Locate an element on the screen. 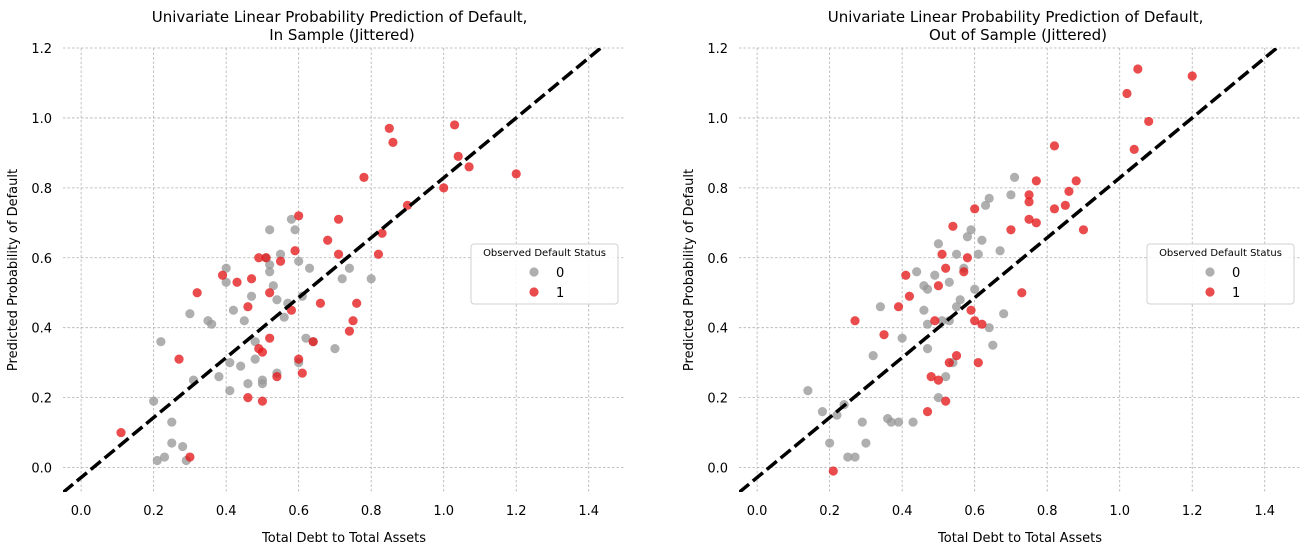 The height and width of the screenshot is (554, 1311). x-tick-label: 1.4 is located at coordinates (1264, 511).